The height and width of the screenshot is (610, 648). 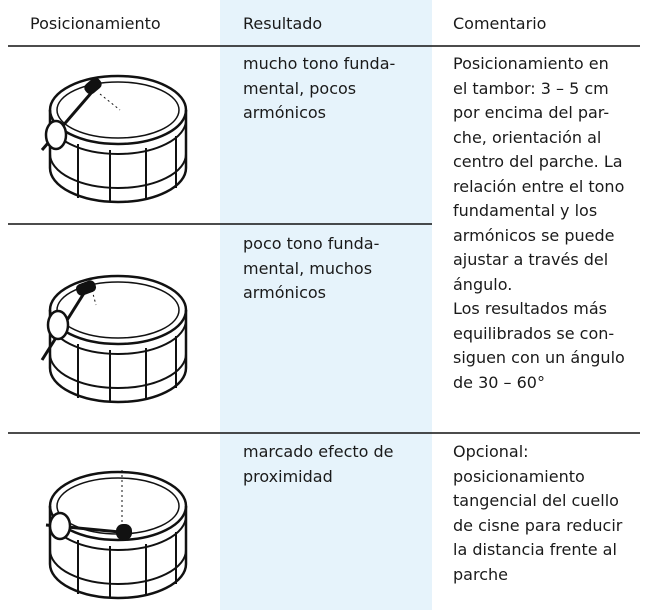 I want to click on result-cell: marcado efecto de proximidad, so click(x=318, y=464).